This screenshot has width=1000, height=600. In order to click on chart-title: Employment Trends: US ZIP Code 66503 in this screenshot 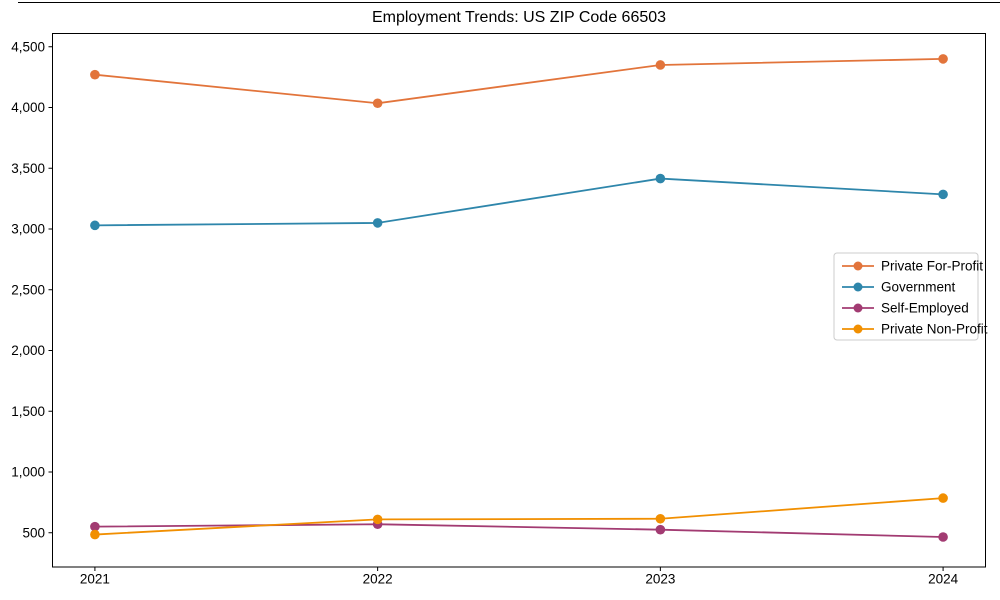, I will do `click(519, 17)`.